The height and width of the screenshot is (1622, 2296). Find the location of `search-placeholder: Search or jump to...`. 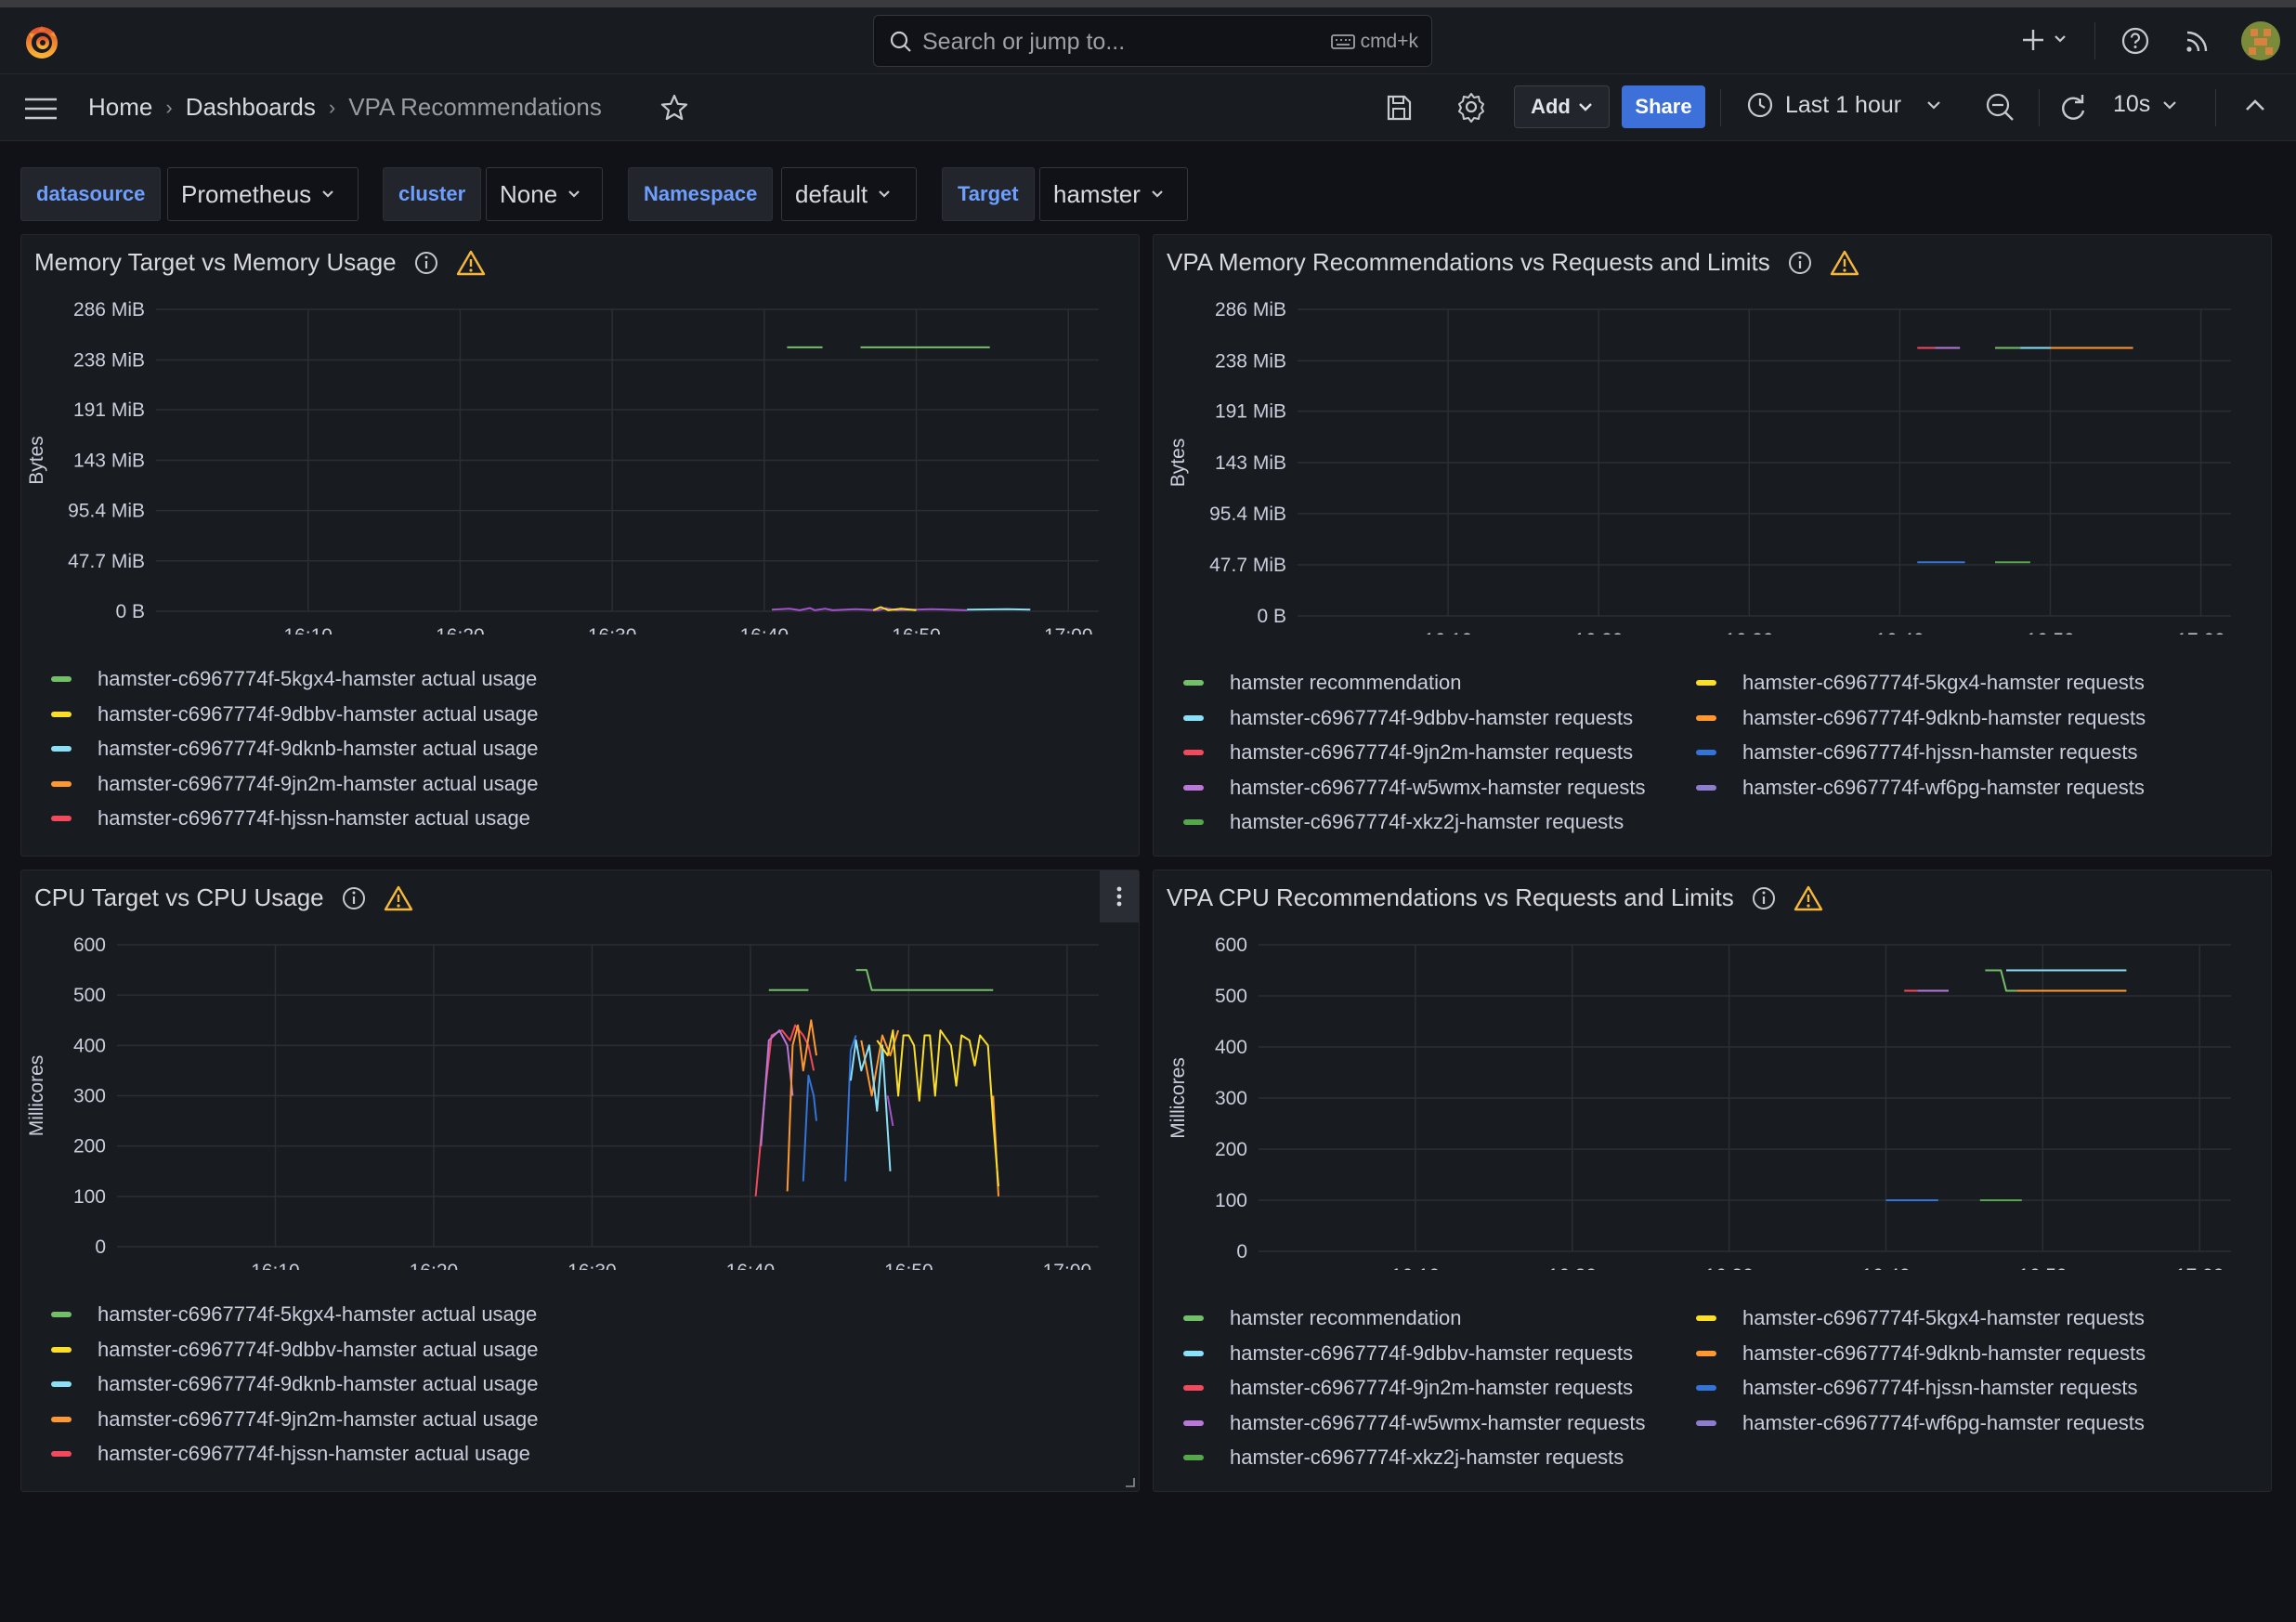

search-placeholder: Search or jump to... is located at coordinates (1024, 42).